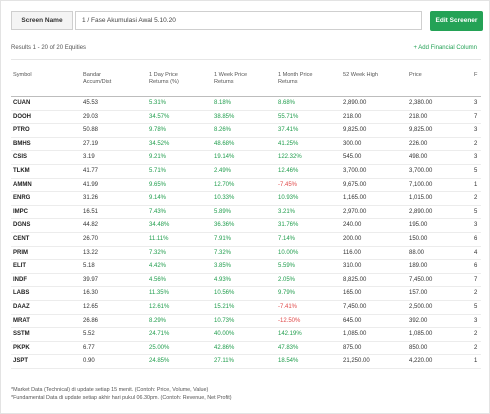  I want to click on screen-name-field: 1 / Fase Akumulasi Awal 5.10.20, so click(248, 20).